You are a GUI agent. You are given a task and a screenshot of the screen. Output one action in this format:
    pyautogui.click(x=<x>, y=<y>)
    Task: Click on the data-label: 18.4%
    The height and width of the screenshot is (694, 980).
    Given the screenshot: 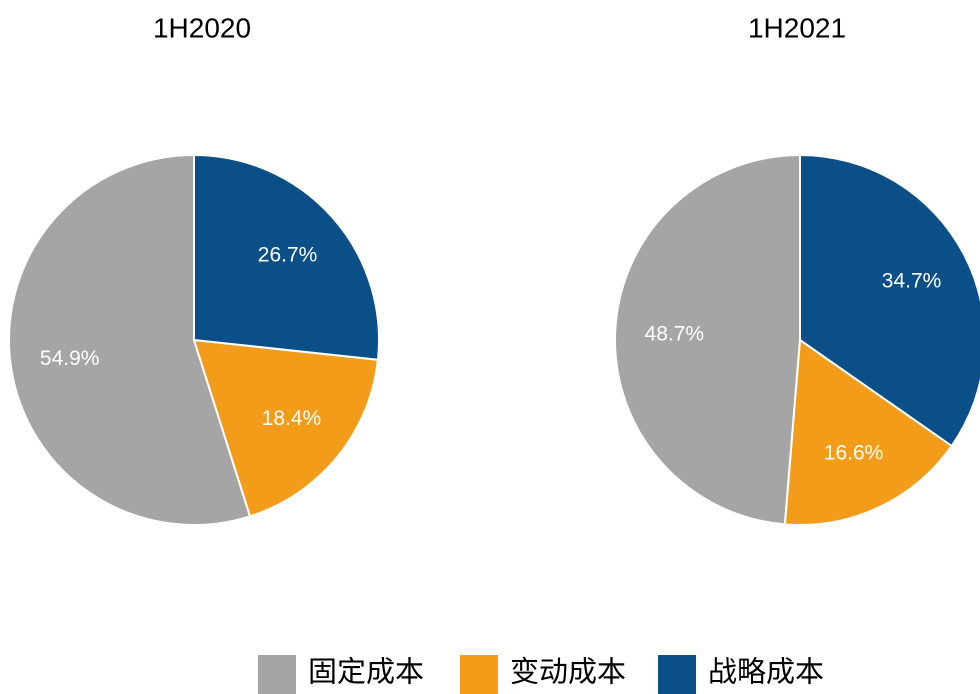 What is the action you would take?
    pyautogui.click(x=292, y=418)
    